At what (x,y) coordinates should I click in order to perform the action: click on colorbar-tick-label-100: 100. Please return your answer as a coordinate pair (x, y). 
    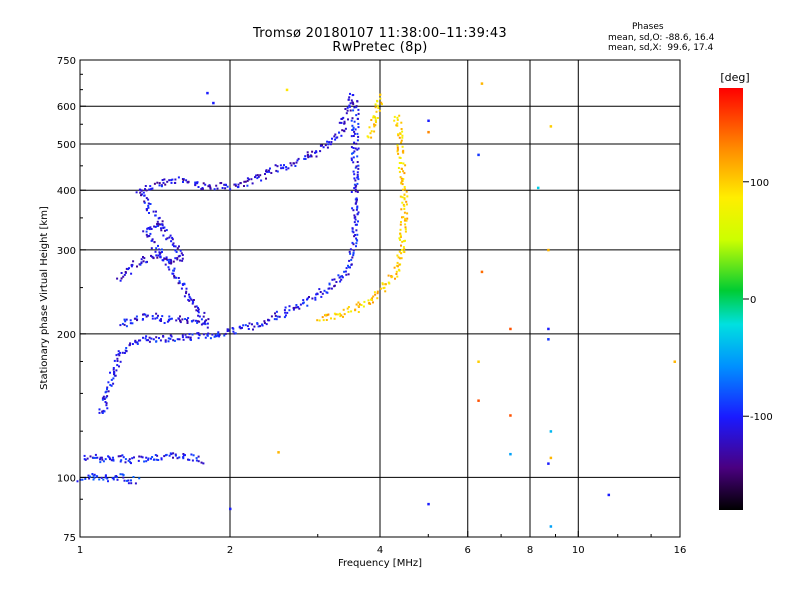
    Looking at the image, I should click on (759, 183).